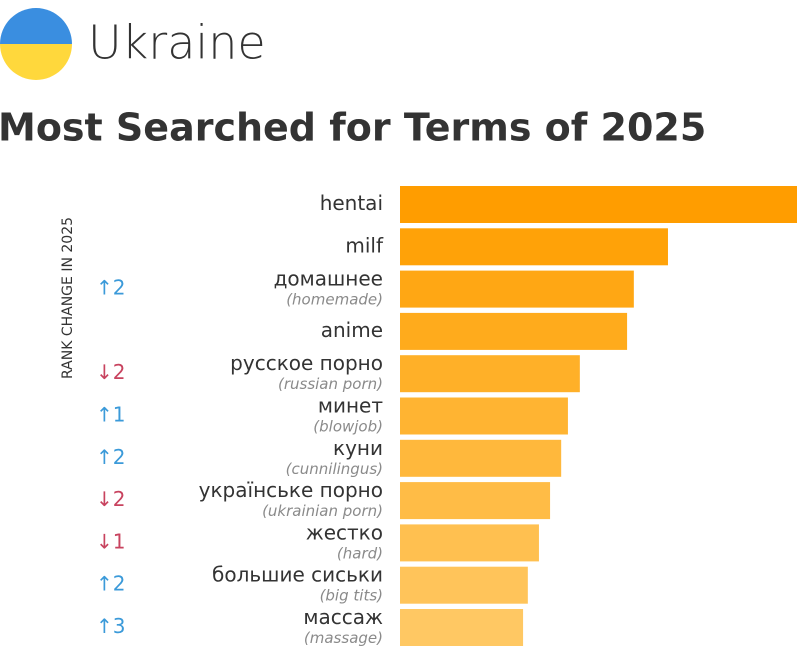  I want to click on translation-label: (homemade), so click(334, 300).